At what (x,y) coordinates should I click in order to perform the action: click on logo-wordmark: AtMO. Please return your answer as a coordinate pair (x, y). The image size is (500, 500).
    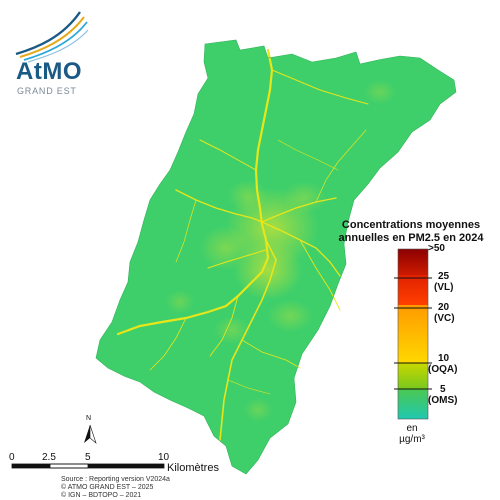
    Looking at the image, I should click on (49, 72).